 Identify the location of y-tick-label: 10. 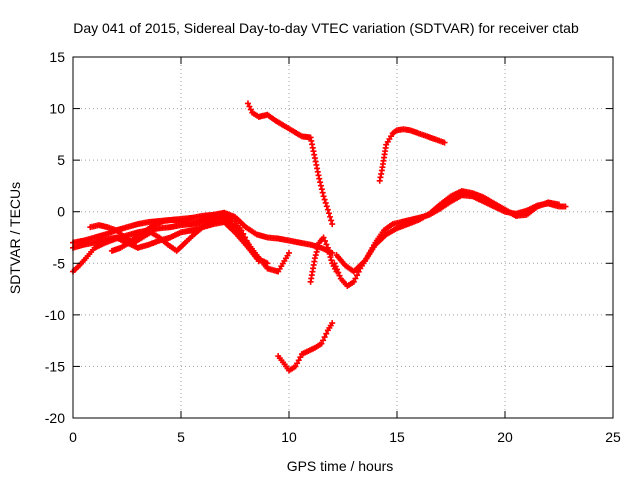
(57, 109).